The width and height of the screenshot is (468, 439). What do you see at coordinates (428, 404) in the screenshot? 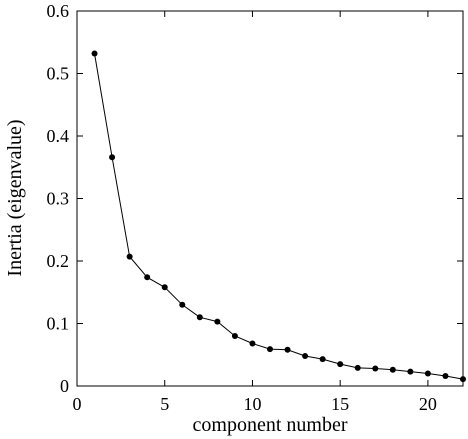
I see `x-tick-label: 20` at bounding box center [428, 404].